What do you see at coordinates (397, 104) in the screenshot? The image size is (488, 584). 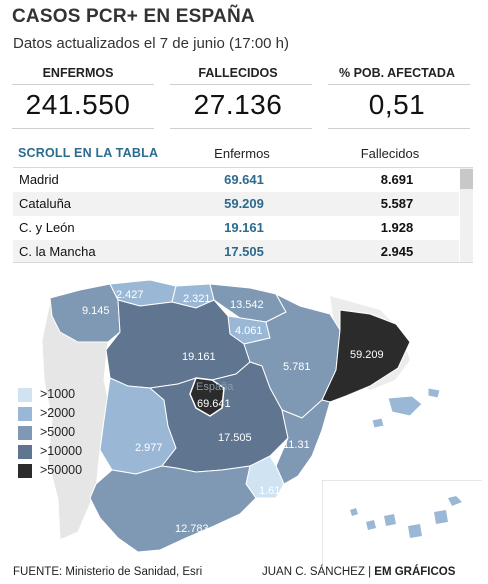 I see `kpi-value-poblacion: 0,51` at bounding box center [397, 104].